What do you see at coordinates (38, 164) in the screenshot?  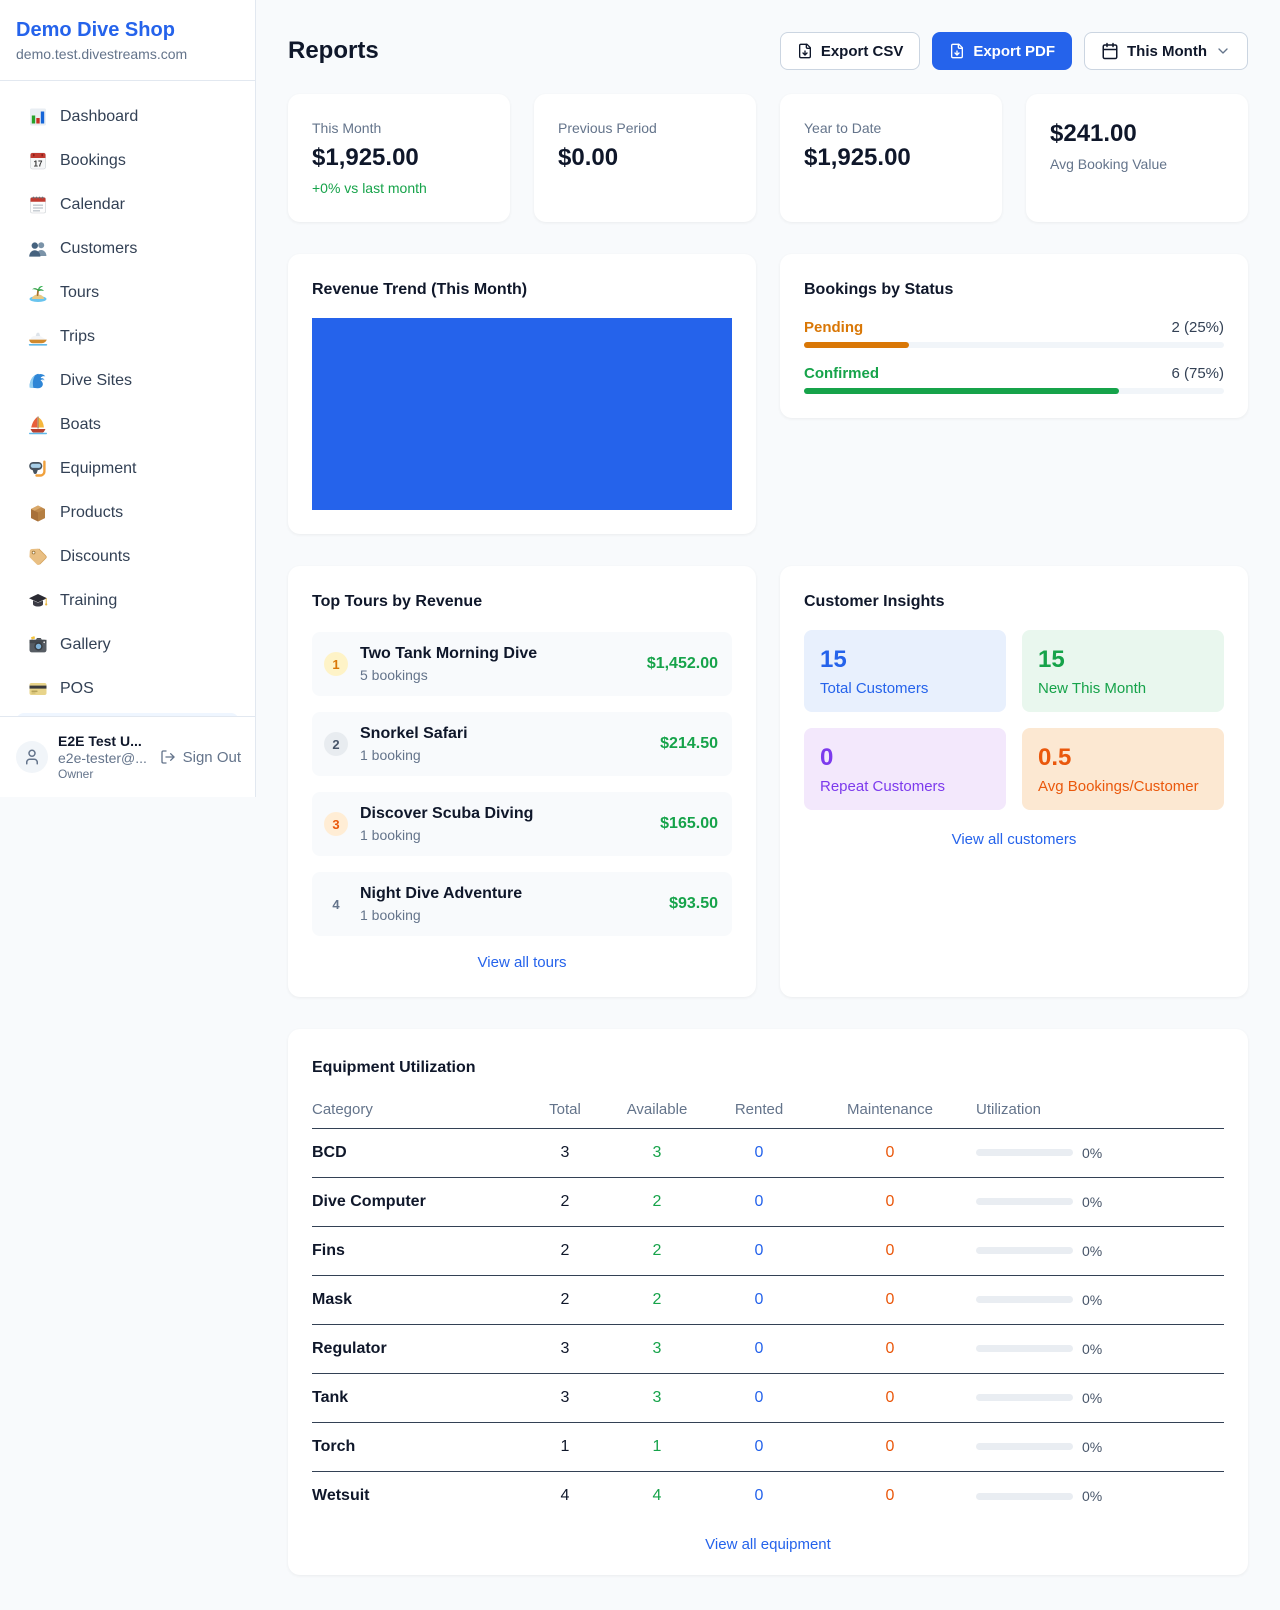 I see `svg-text: 17` at bounding box center [38, 164].